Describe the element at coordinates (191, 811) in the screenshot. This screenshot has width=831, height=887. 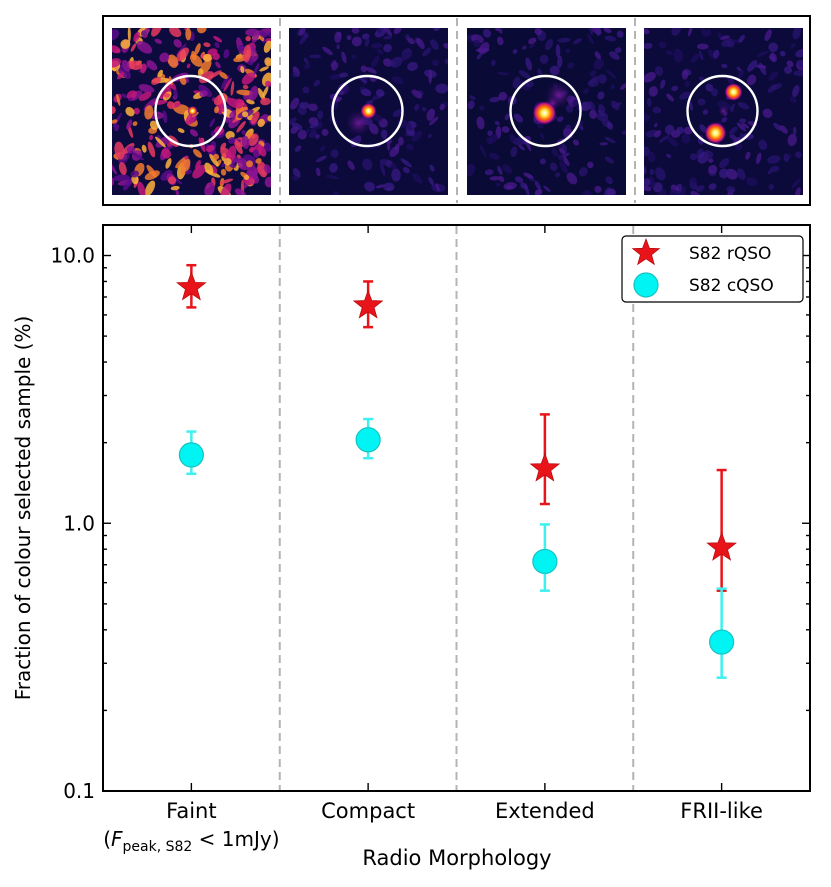
I see `x-tick-label: Faint` at that location.